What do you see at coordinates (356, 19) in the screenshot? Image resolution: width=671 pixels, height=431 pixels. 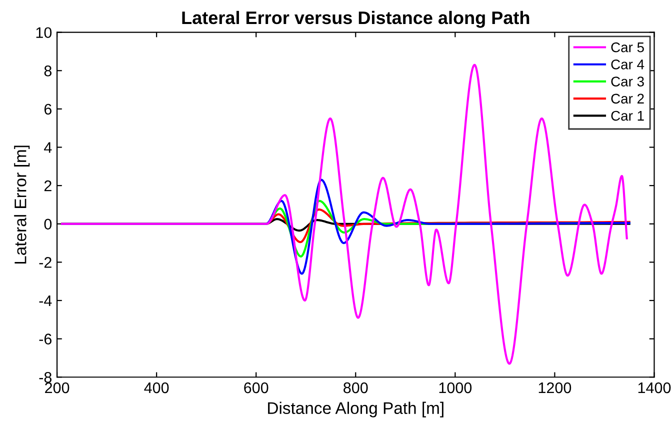 I see `chart-title: Lateral Error versus Distance along Path` at bounding box center [356, 19].